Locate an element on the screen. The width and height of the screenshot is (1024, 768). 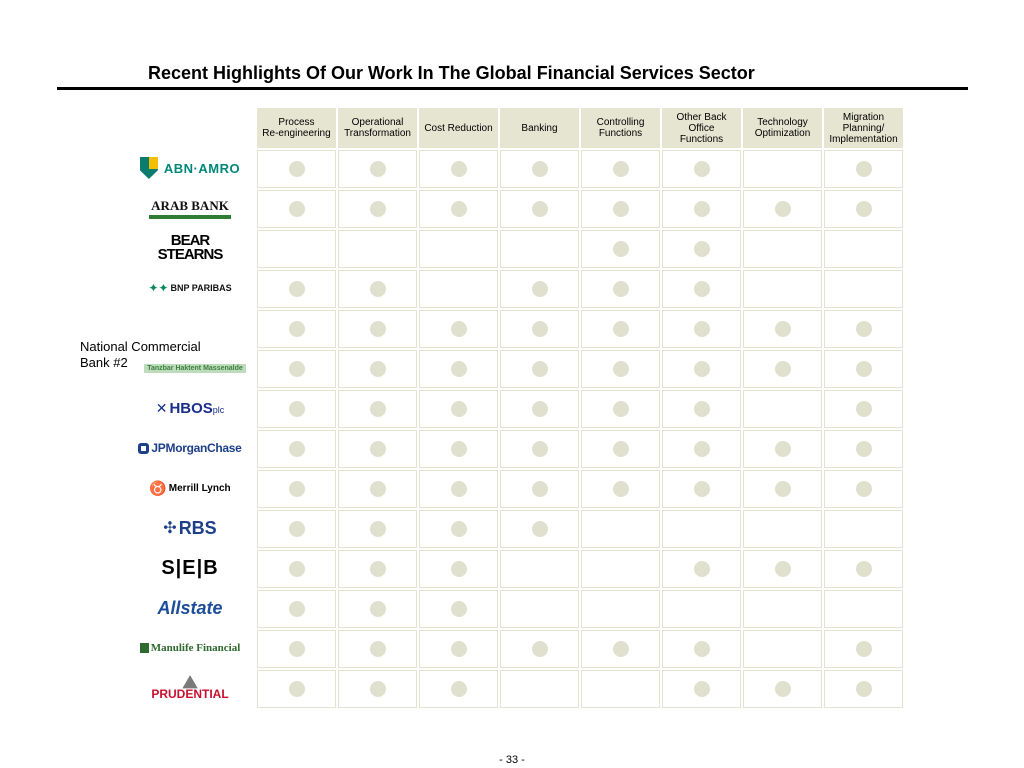
page-number: - 33 - is located at coordinates (512, 760).